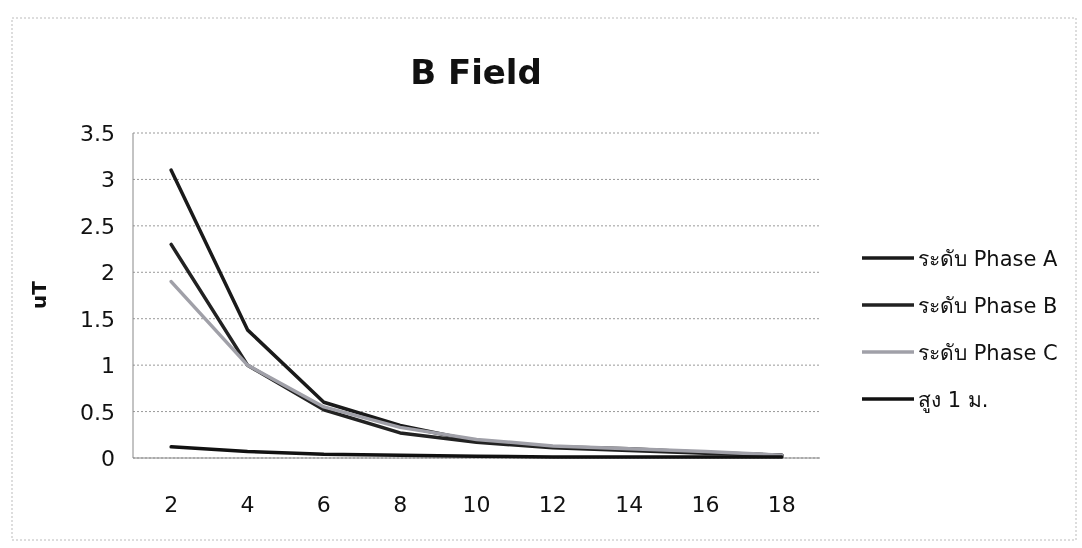 The width and height of the screenshot is (1082, 548). Describe the element at coordinates (97, 226) in the screenshot. I see `y-tick-label: 2.5` at that location.